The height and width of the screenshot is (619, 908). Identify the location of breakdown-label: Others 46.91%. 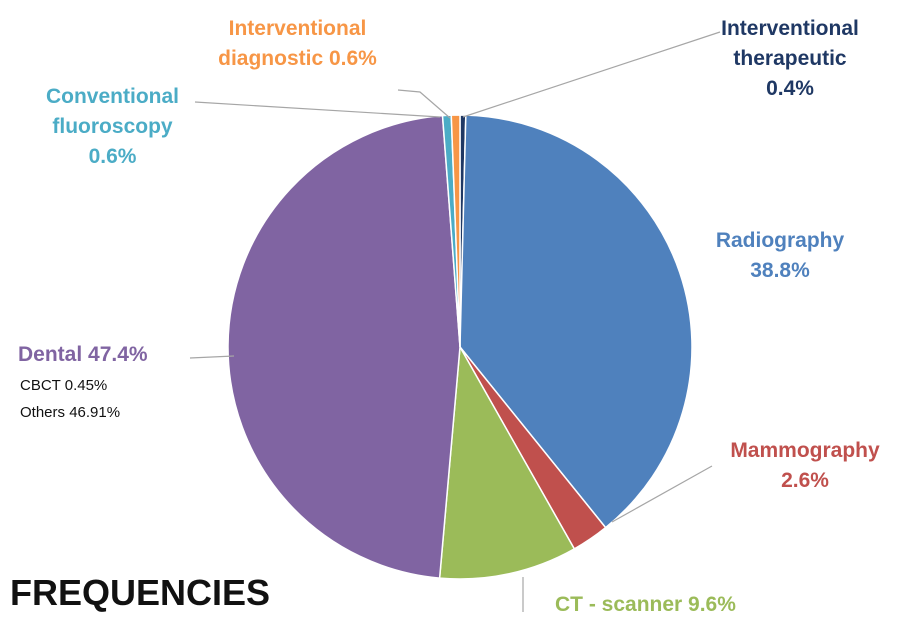
(70, 412).